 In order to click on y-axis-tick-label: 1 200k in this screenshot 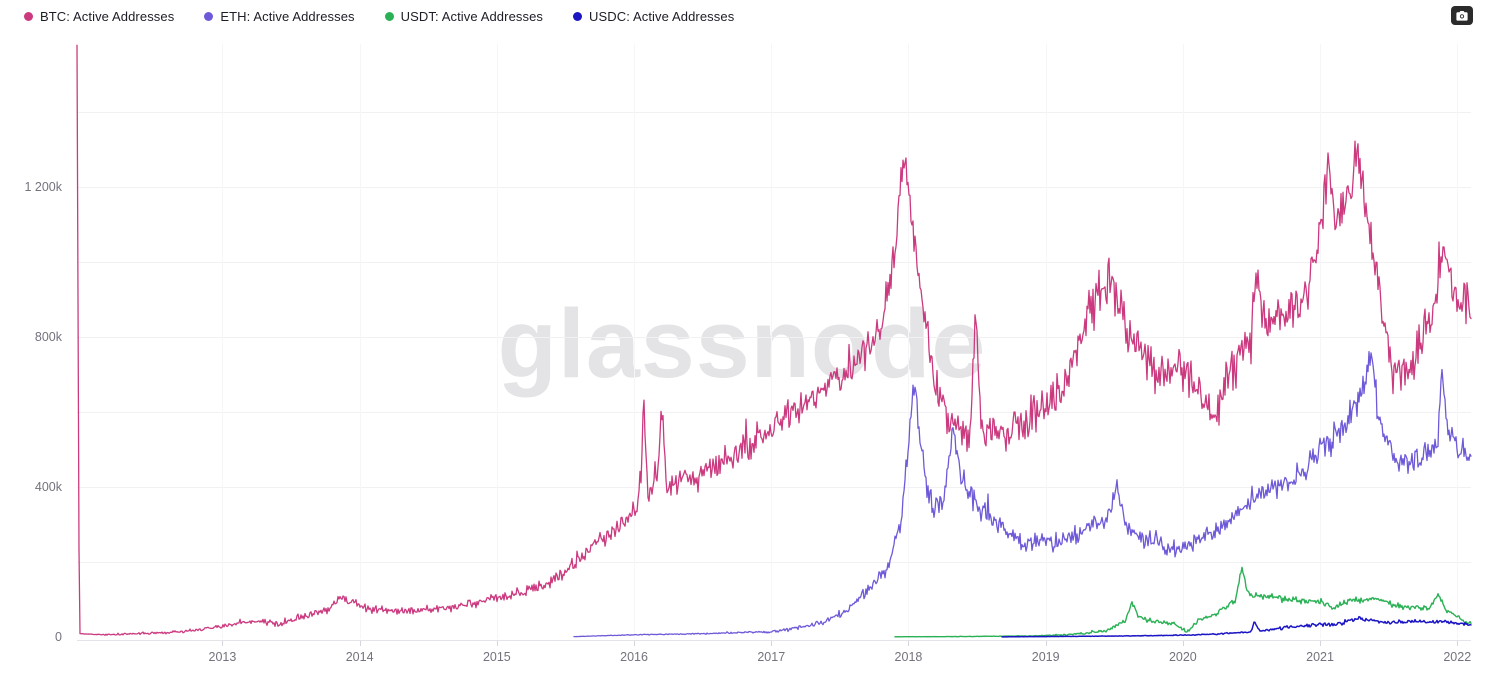, I will do `click(43, 187)`.